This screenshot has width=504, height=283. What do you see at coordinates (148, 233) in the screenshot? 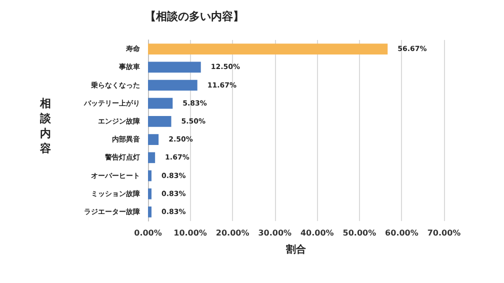
I see `x-tick-label: 0.00%` at bounding box center [148, 233].